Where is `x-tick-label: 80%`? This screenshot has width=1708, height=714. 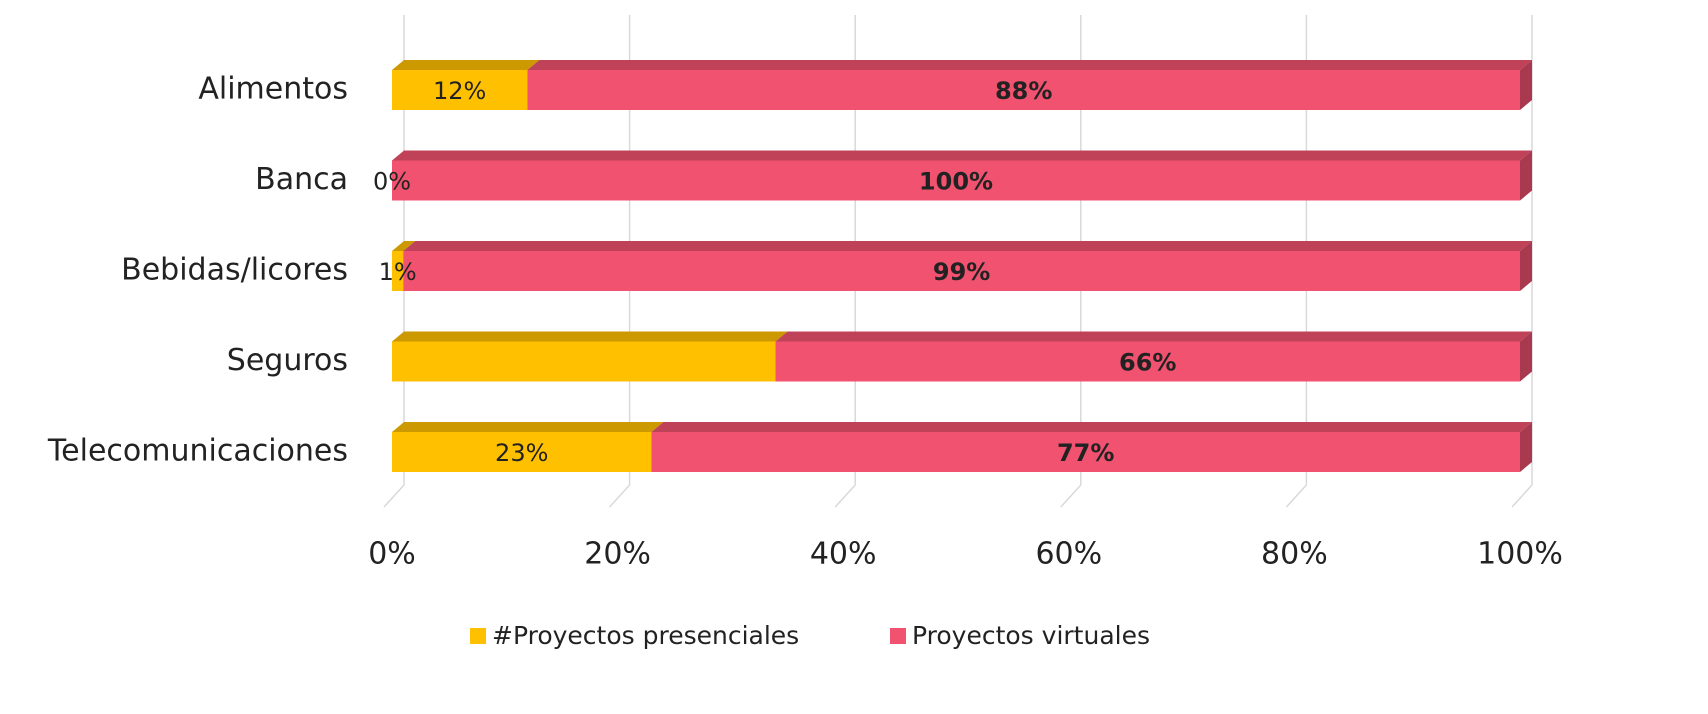 x-tick-label: 80% is located at coordinates (1294, 554).